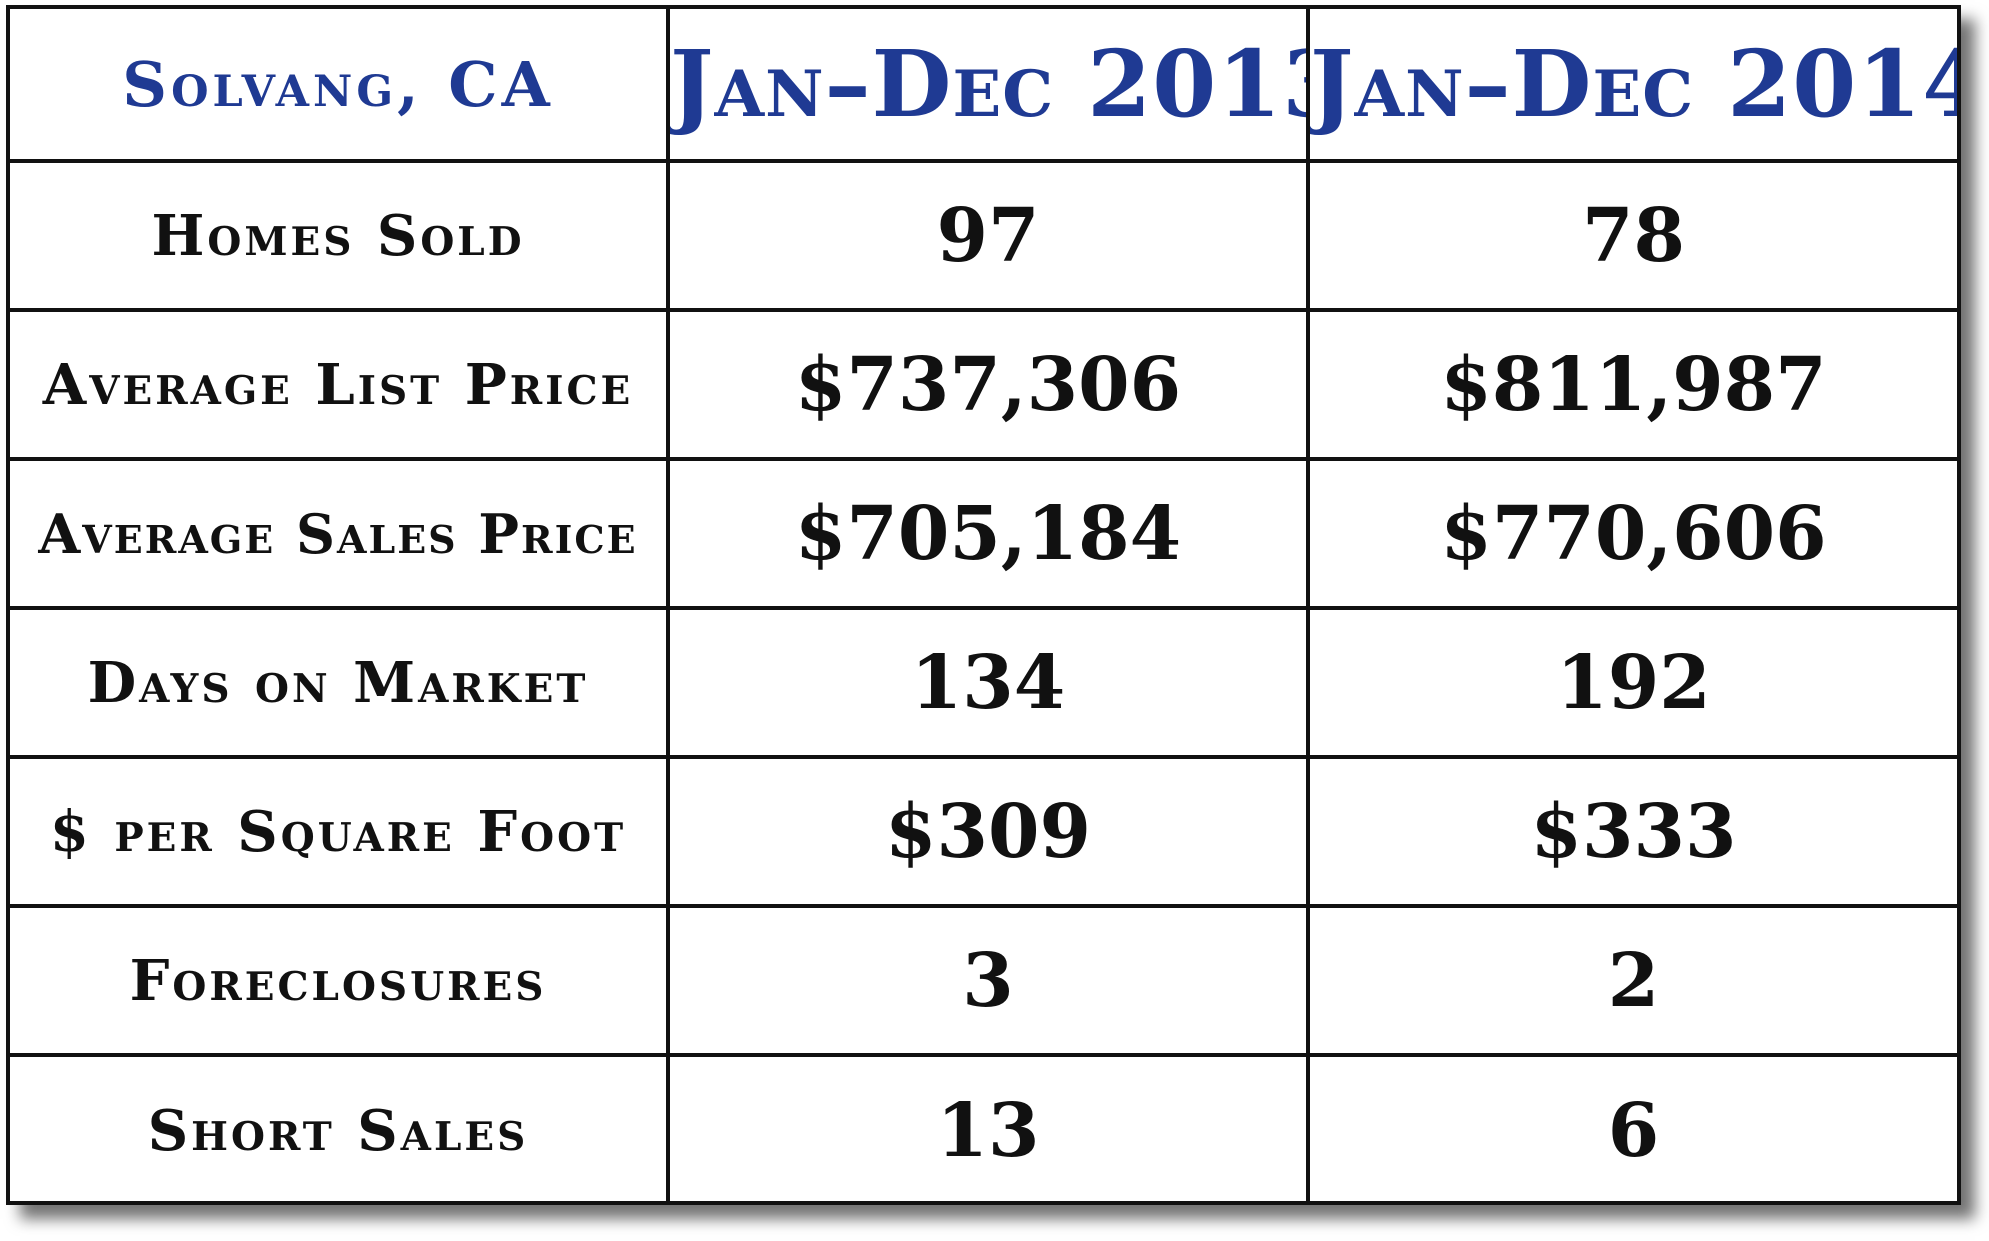 Image resolution: width=1989 pixels, height=1241 pixels. I want to click on cell-value: $309, so click(988, 831).